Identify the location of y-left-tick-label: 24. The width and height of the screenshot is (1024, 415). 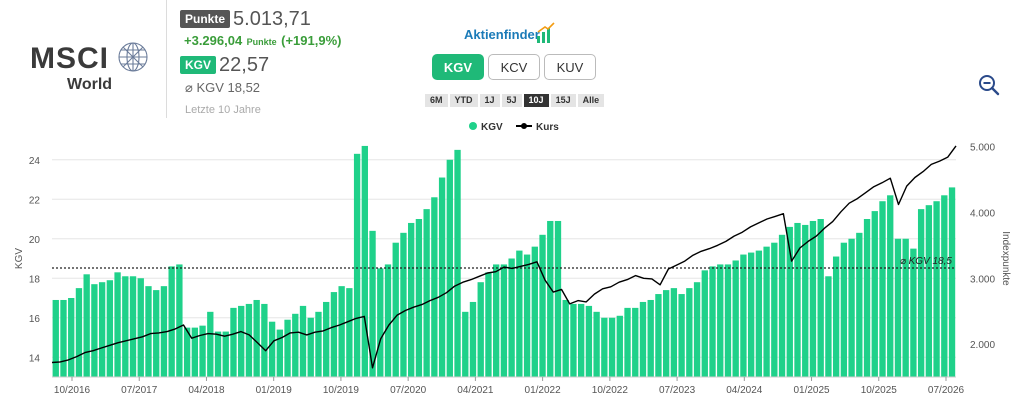
(35, 161).